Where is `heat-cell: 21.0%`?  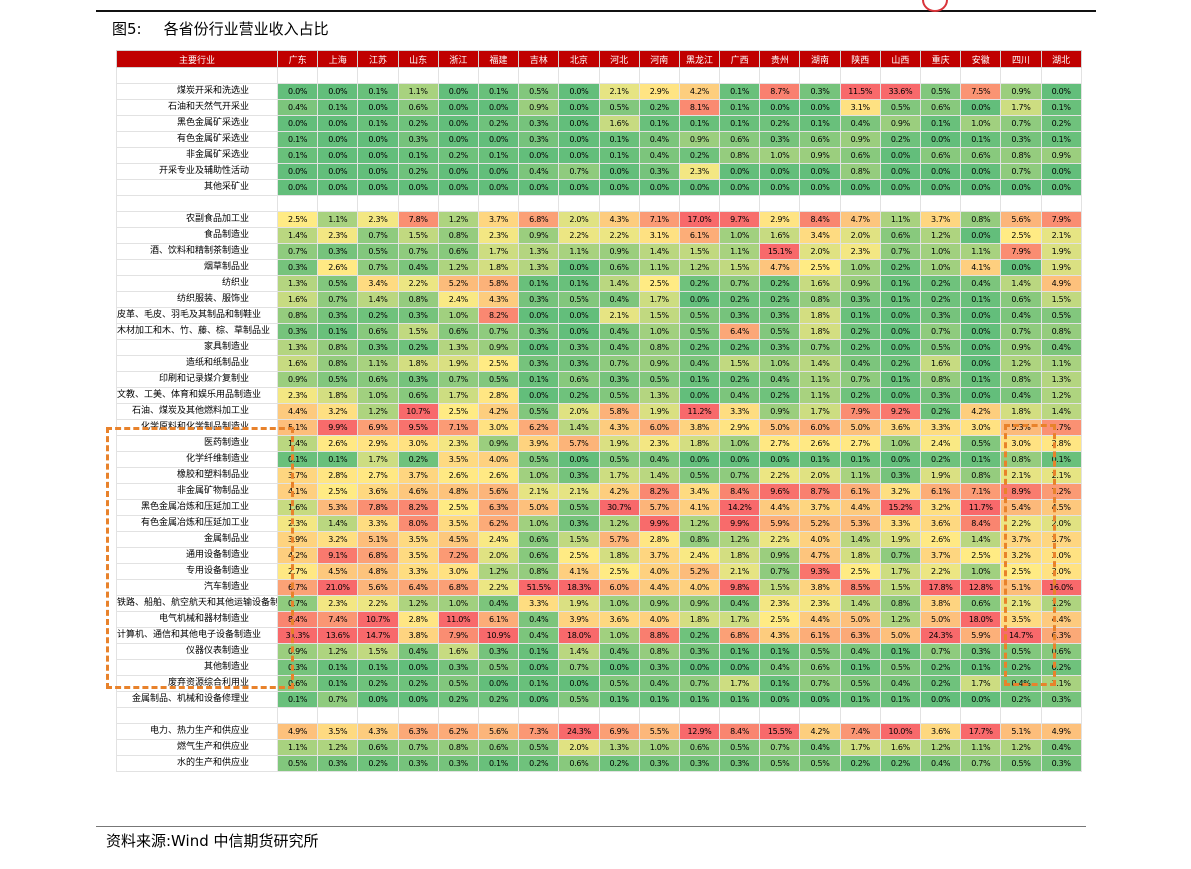 heat-cell: 21.0% is located at coordinates (338, 587).